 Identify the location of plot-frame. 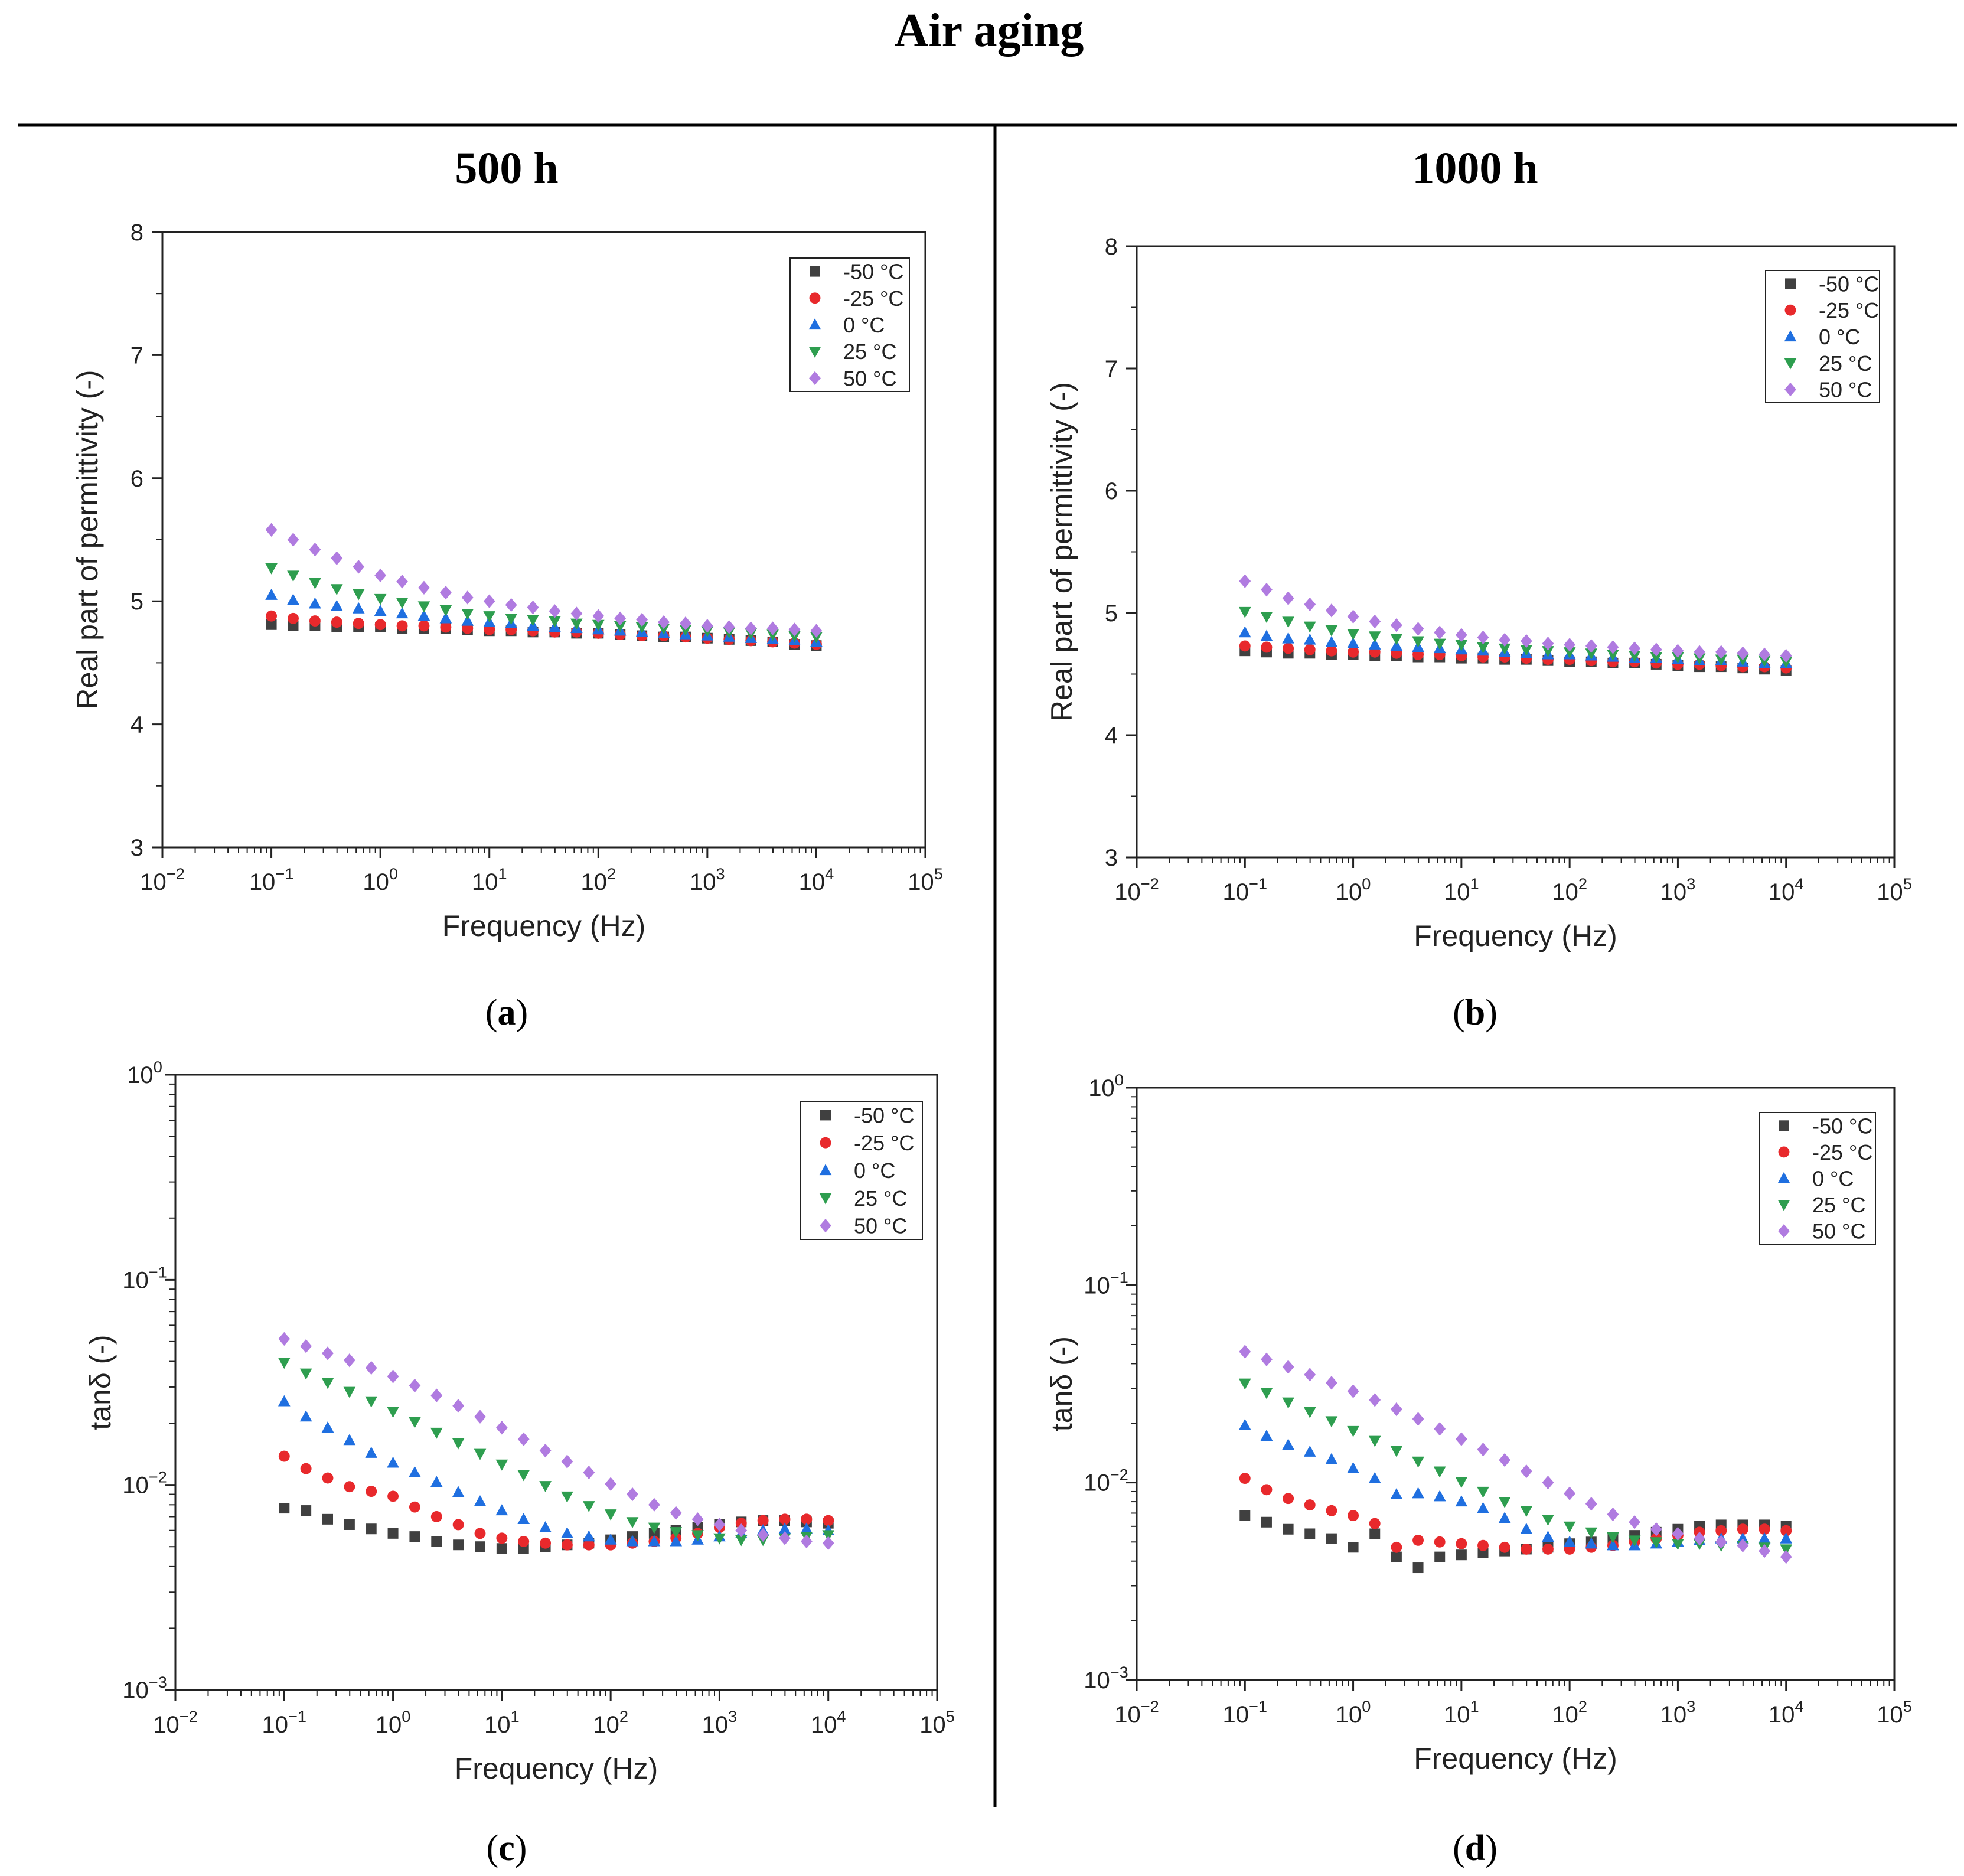
(1516, 1384).